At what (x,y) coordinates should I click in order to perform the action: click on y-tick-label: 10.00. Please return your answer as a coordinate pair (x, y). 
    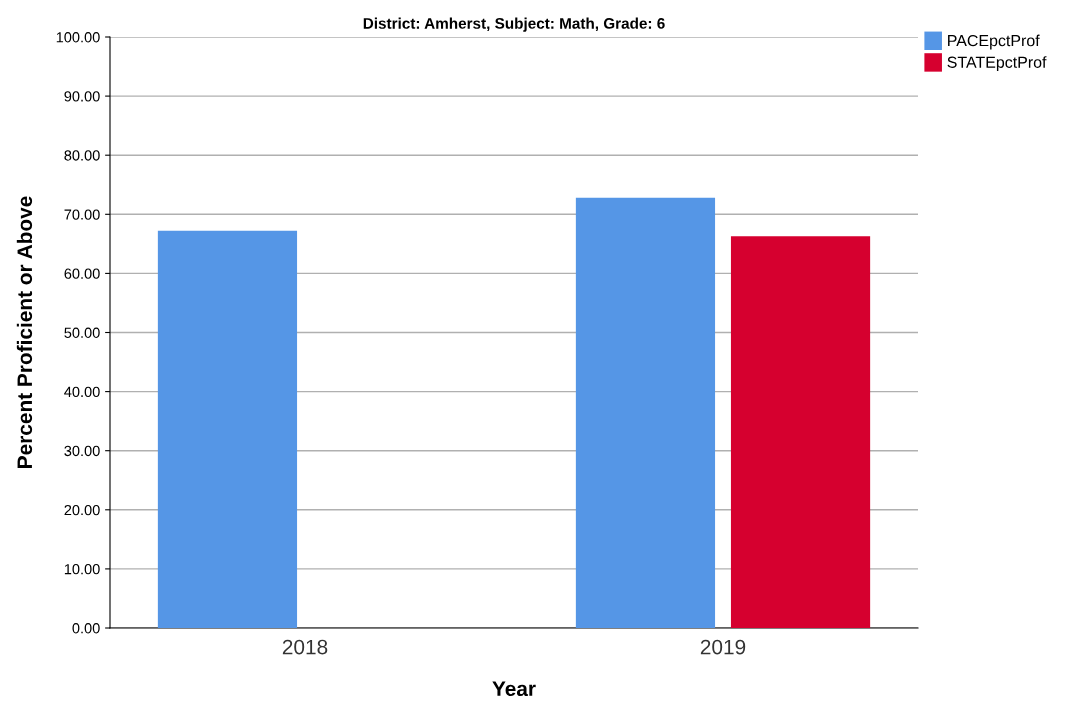
    Looking at the image, I should click on (82, 569).